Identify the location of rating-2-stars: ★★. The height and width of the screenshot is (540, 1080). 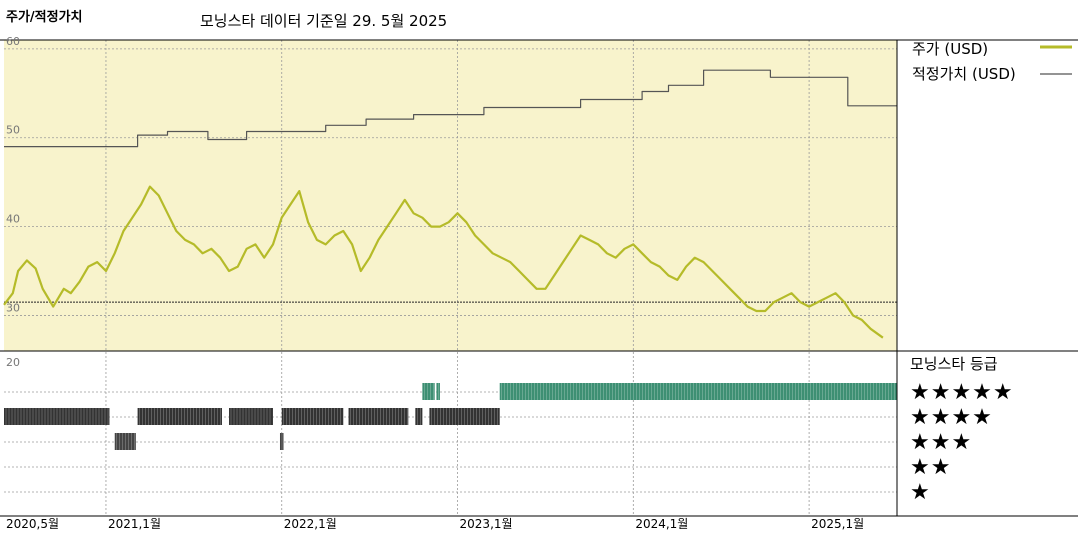
(930, 467).